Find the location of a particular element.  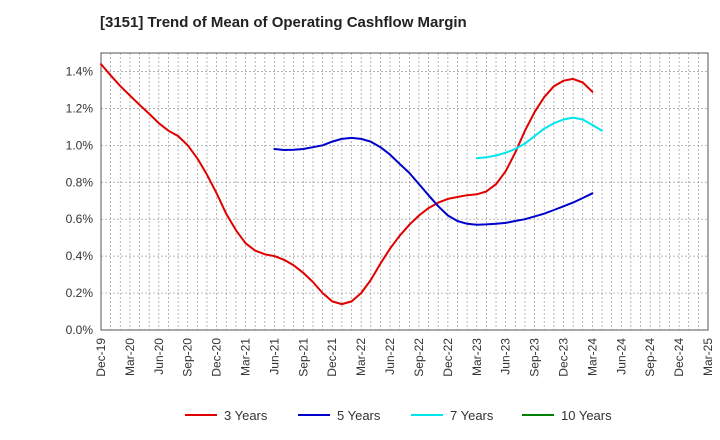

y-tick-label: 0.0% is located at coordinates (80, 330).